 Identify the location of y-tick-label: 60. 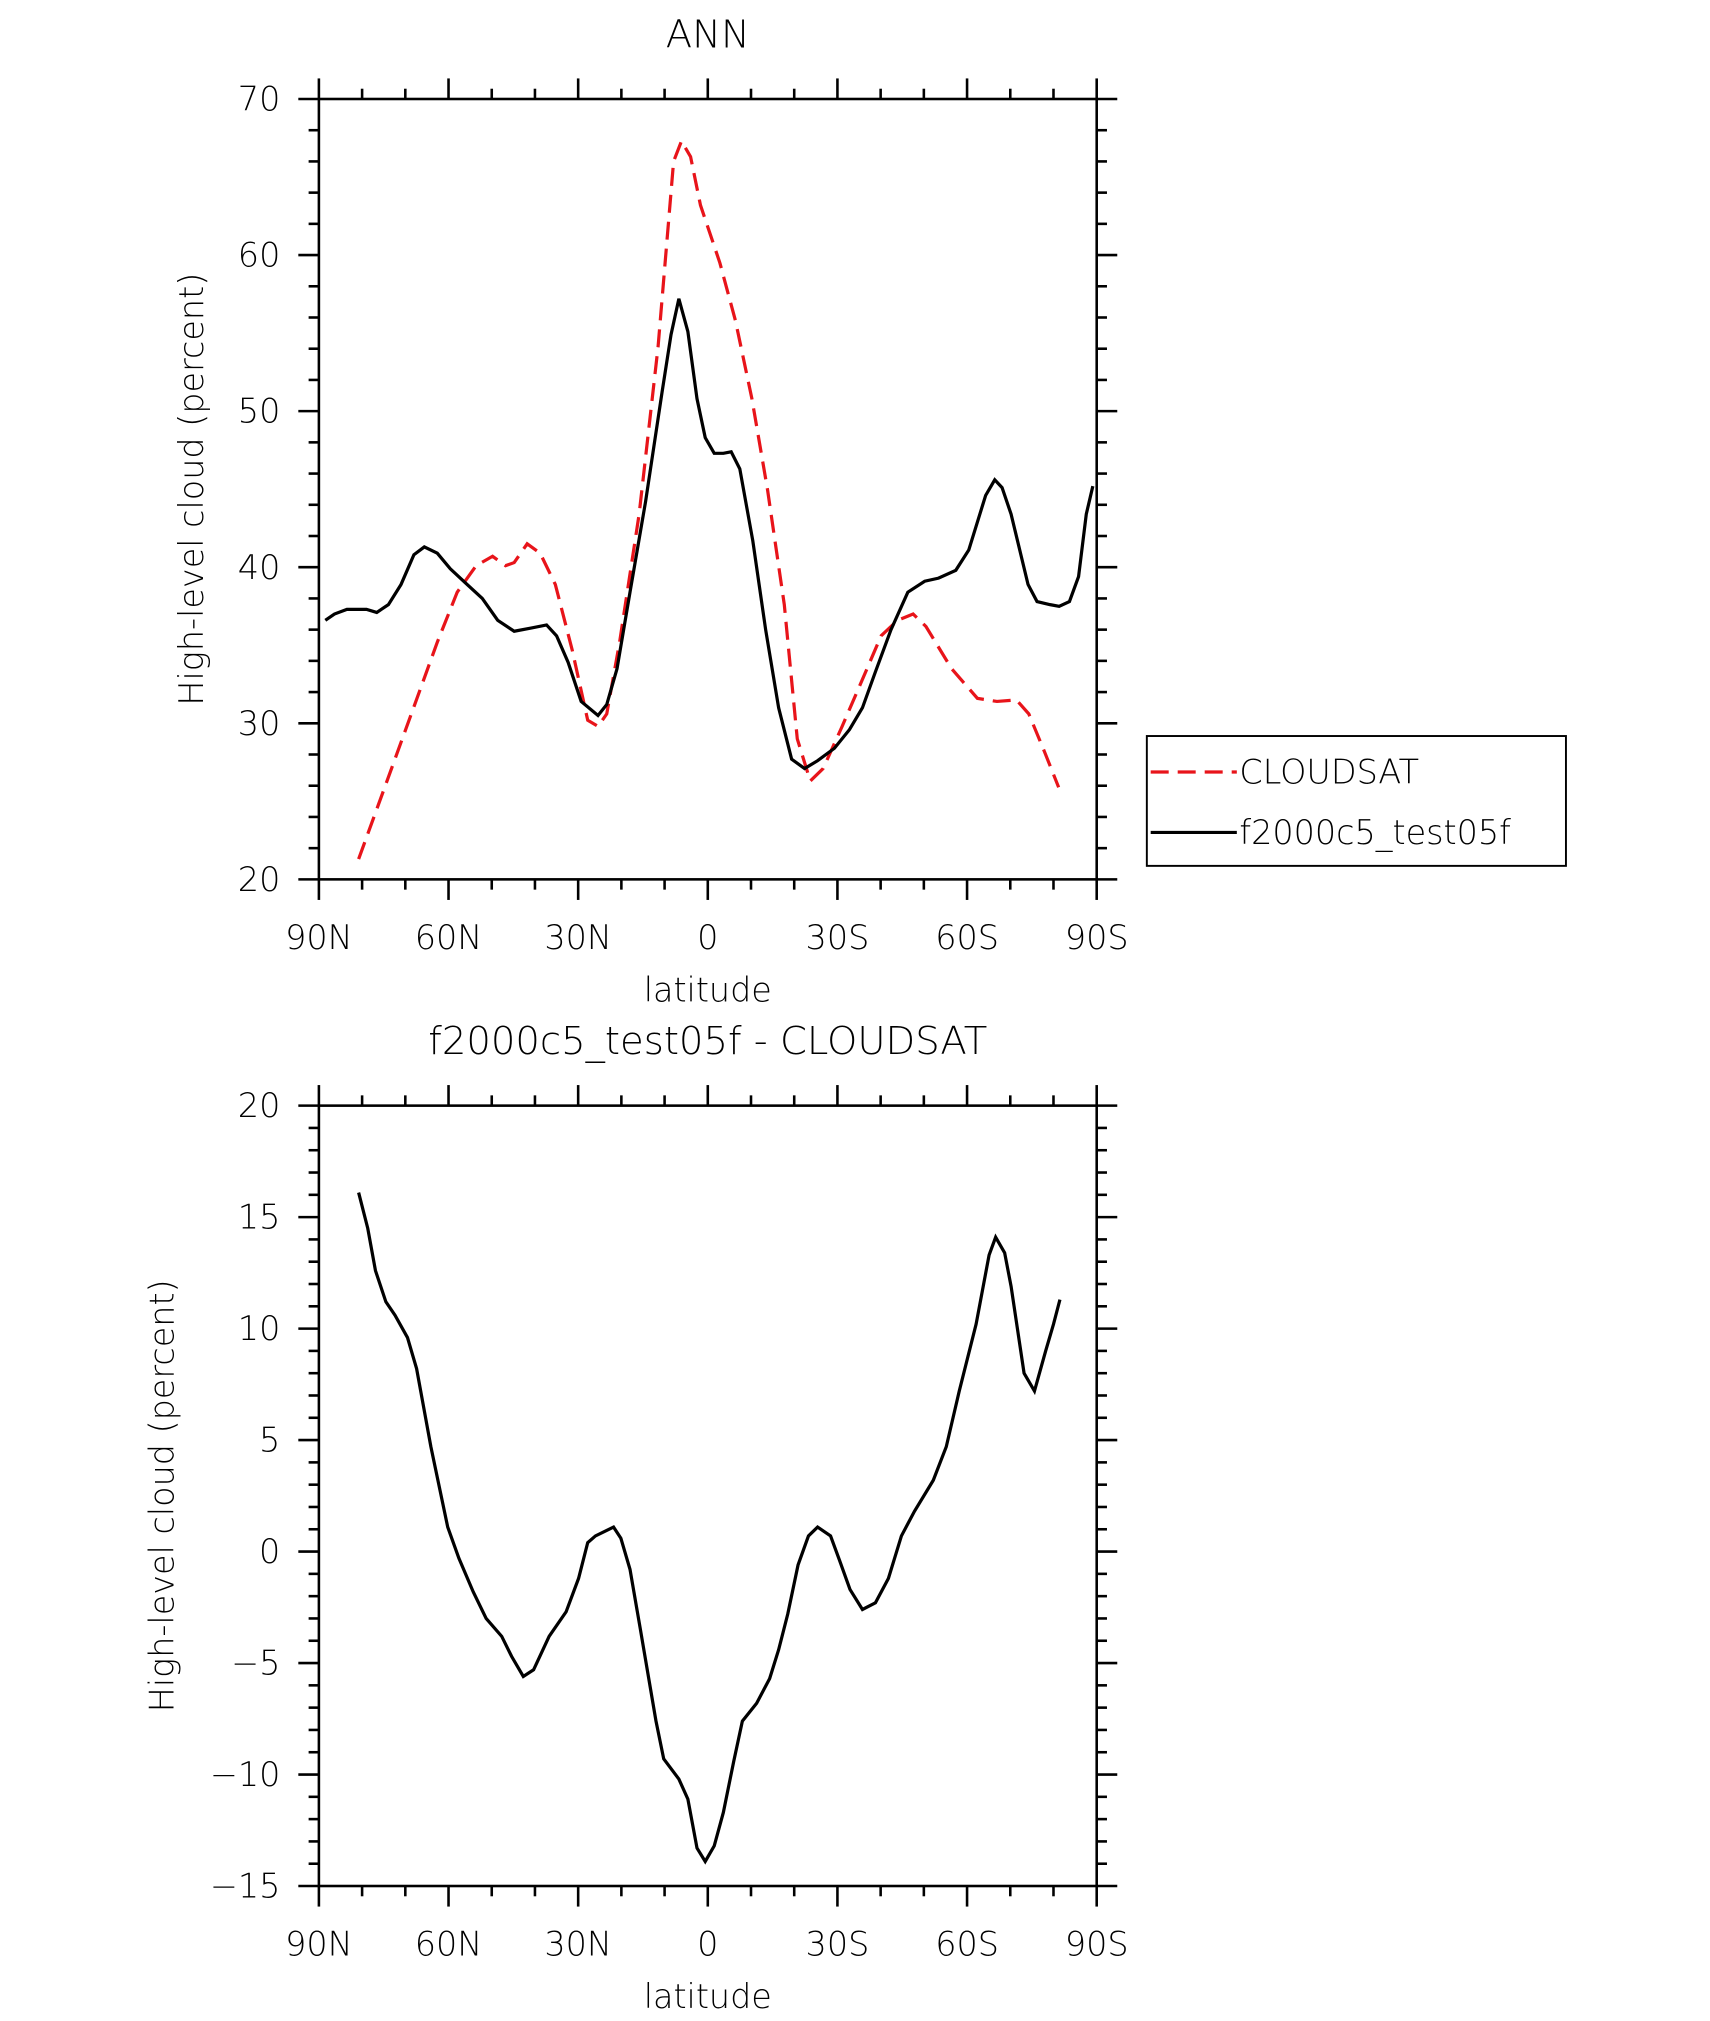
(259, 255).